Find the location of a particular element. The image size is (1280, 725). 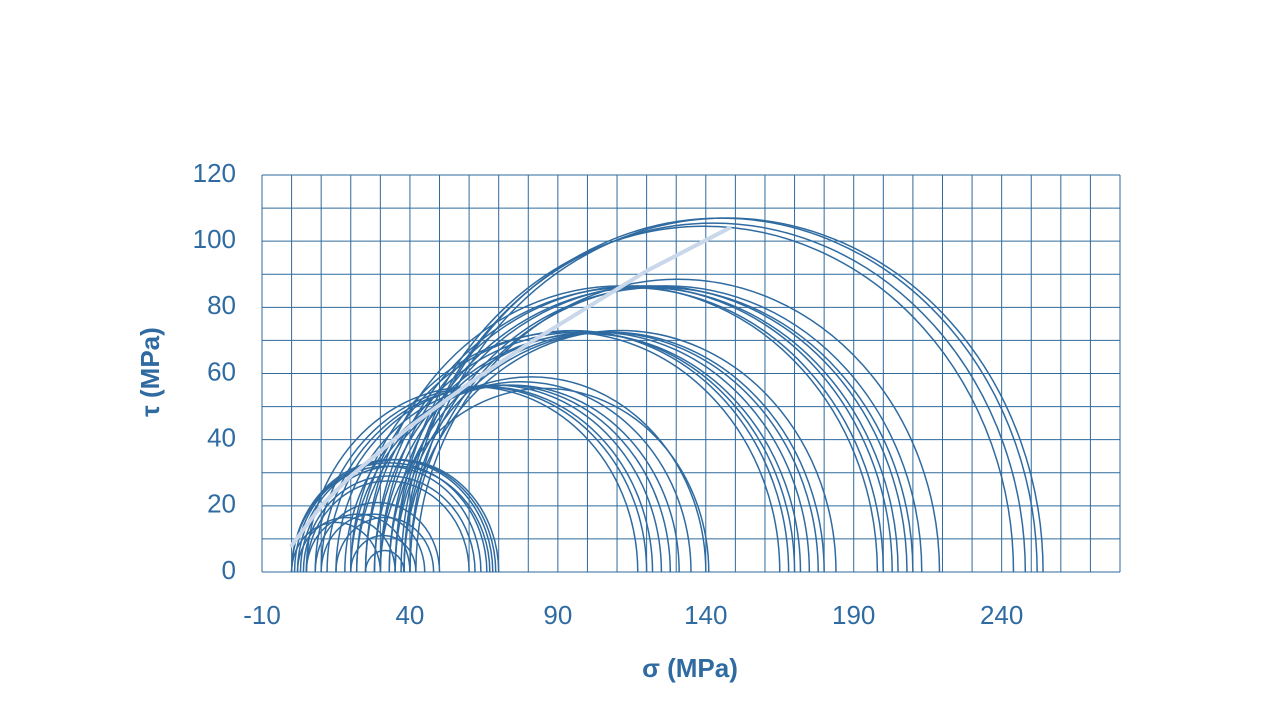

y-tick-label: 60 is located at coordinates (221, 371).